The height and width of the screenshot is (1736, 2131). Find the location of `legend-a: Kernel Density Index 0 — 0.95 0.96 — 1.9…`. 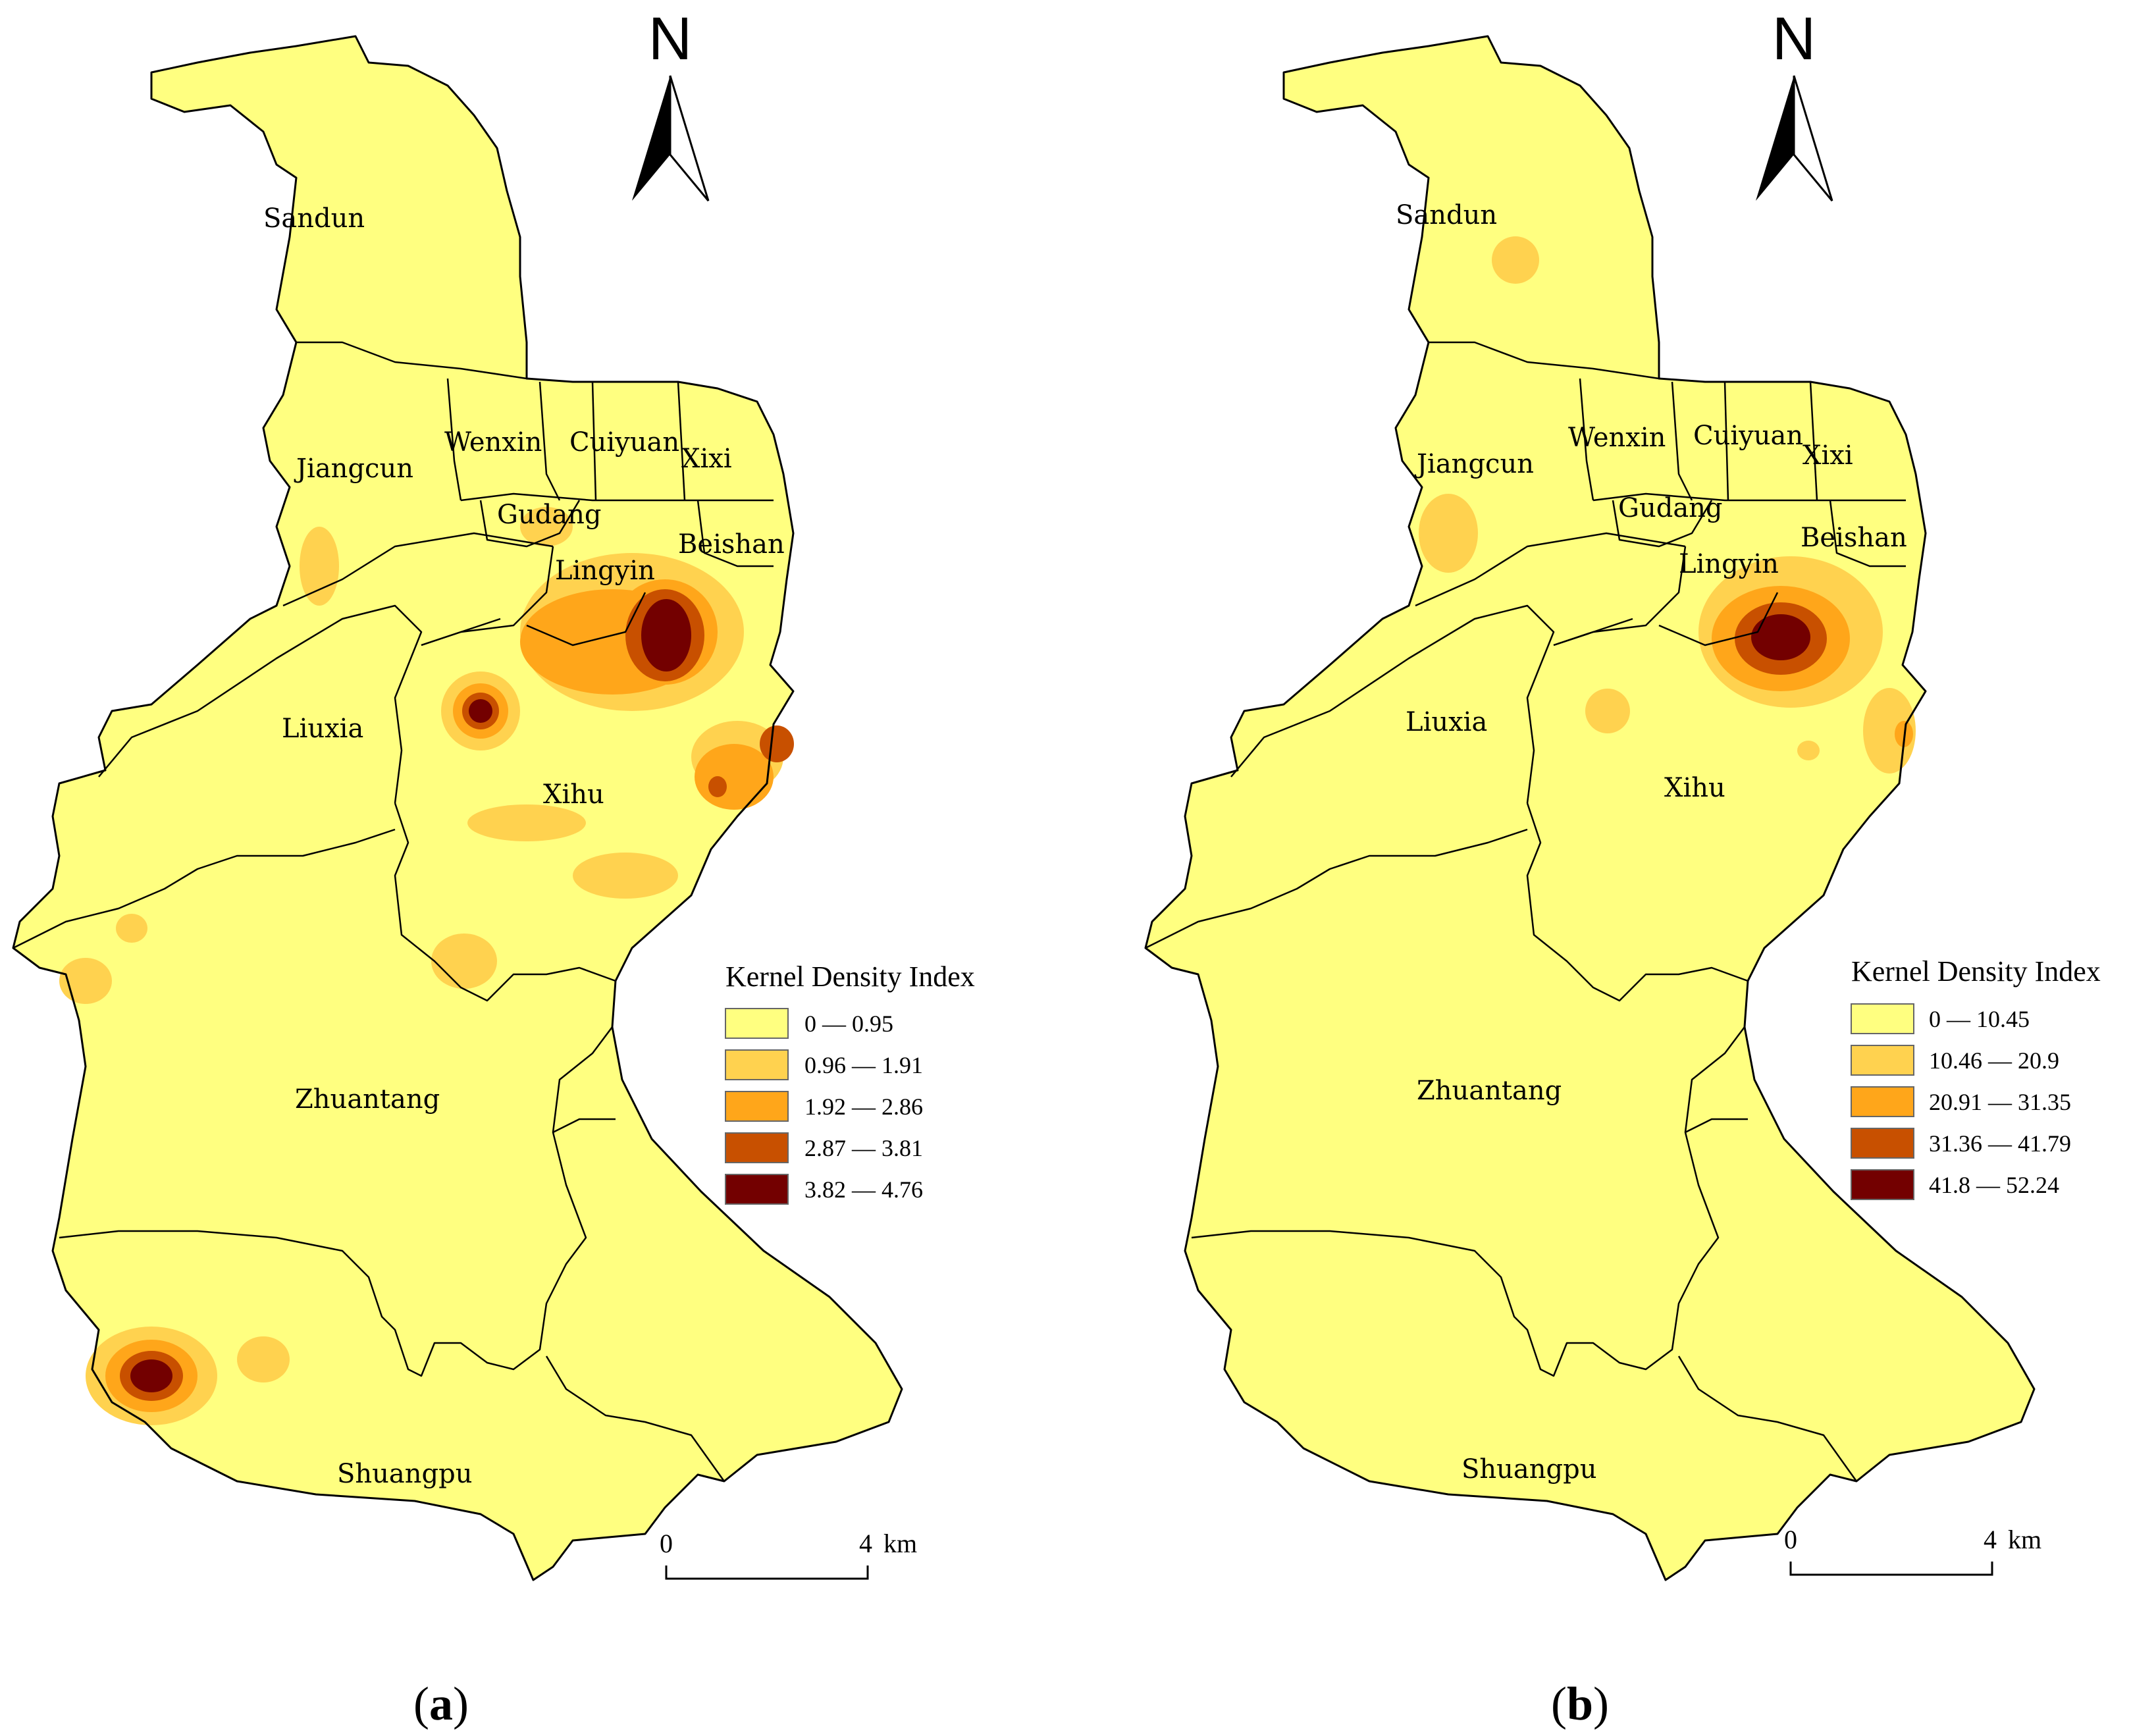

legend-a: Kernel Density Index 0 — 0.95 0.96 — 1.9… is located at coordinates (850, 1082).